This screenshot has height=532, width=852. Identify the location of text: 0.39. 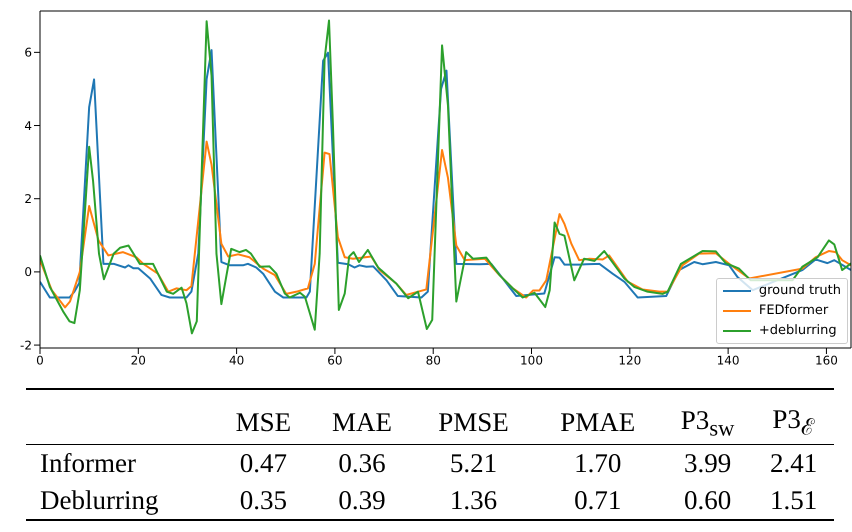
(362, 500).